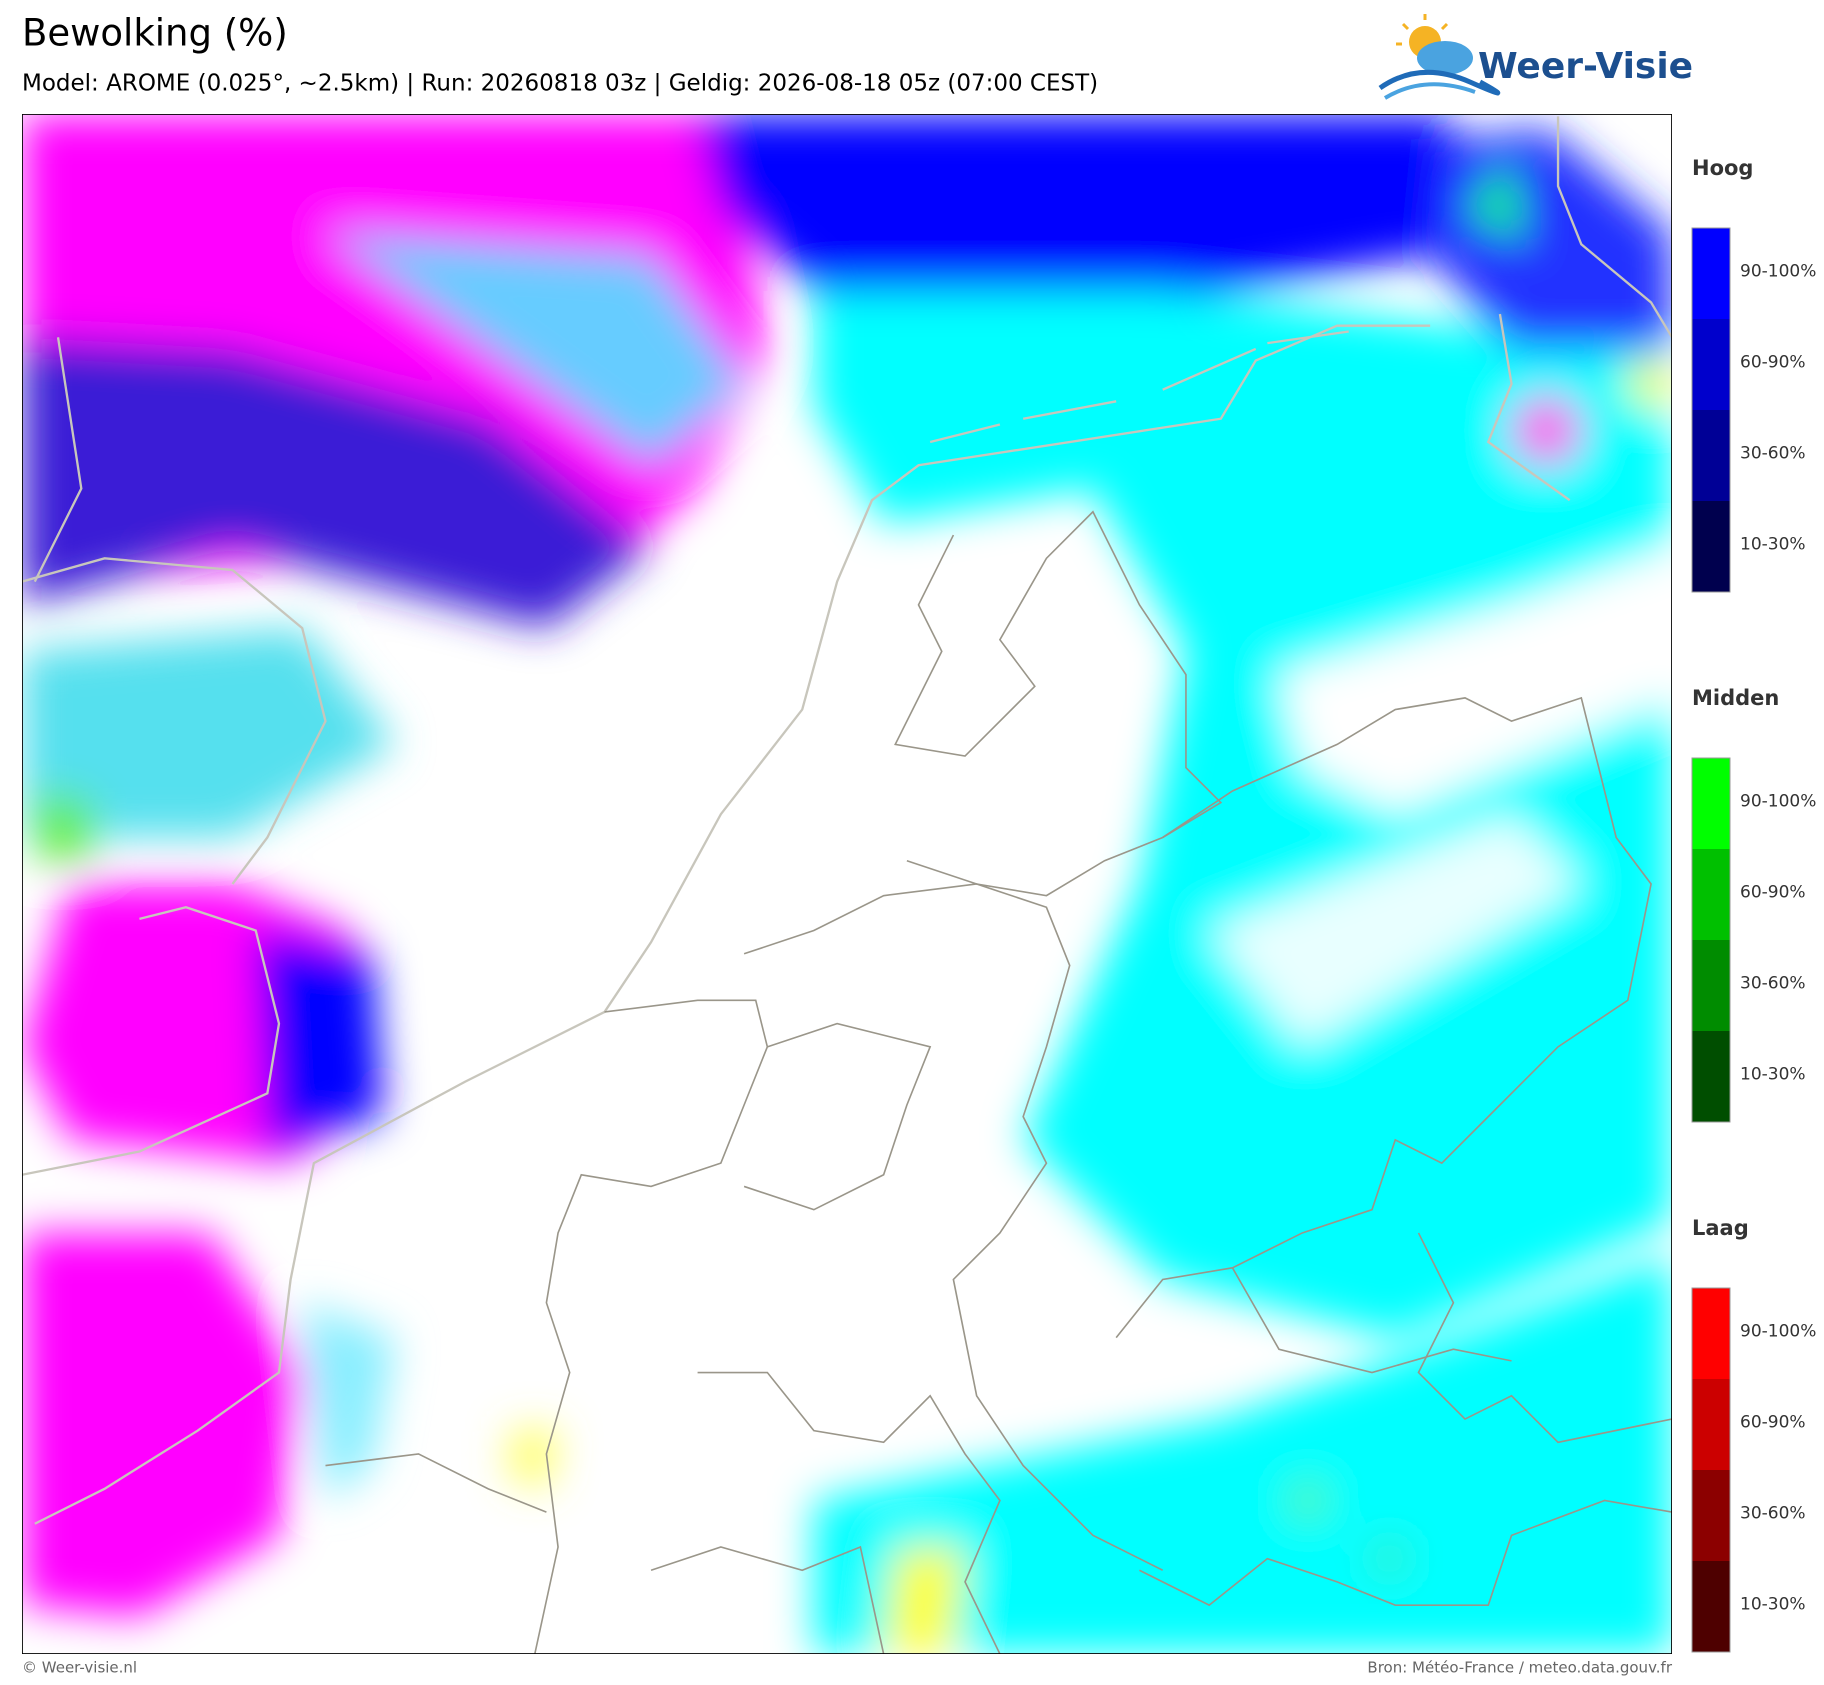  What do you see at coordinates (1735, 698) in the screenshot?
I see `legend-title: Midden` at bounding box center [1735, 698].